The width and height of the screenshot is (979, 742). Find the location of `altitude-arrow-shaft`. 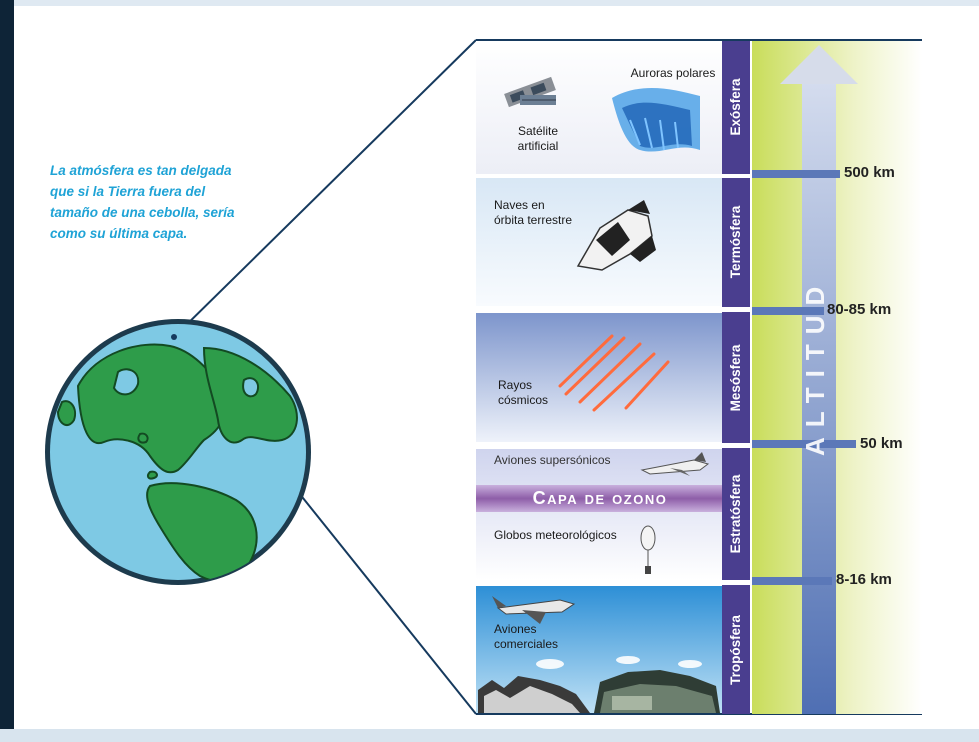

altitude-arrow-shaft is located at coordinates (819, 398).